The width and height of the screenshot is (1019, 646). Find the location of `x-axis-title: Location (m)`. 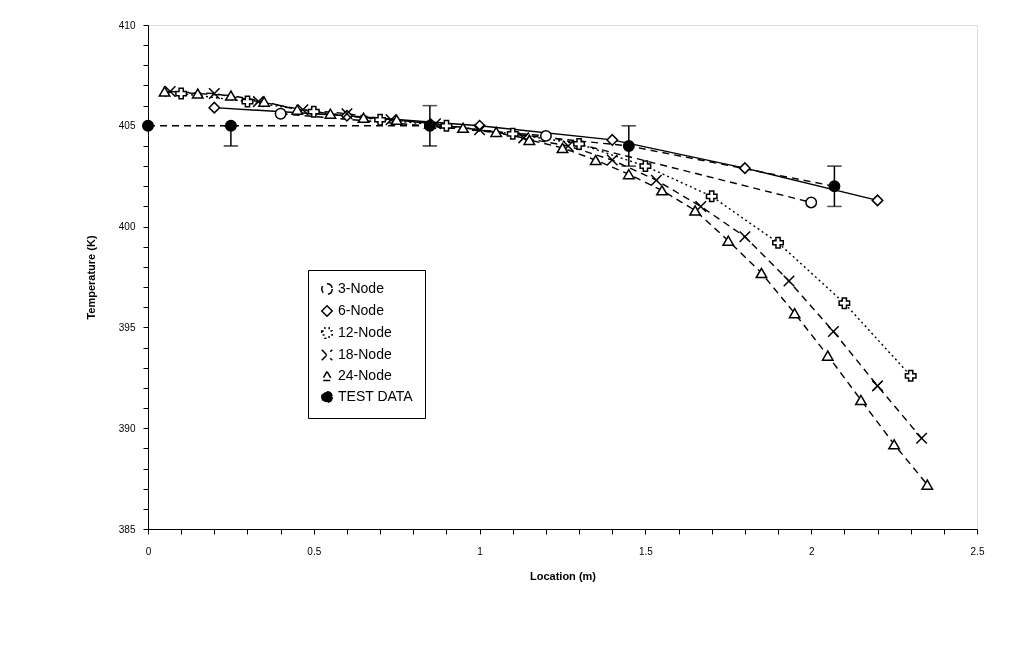

x-axis-title: Location (m) is located at coordinates (563, 575).